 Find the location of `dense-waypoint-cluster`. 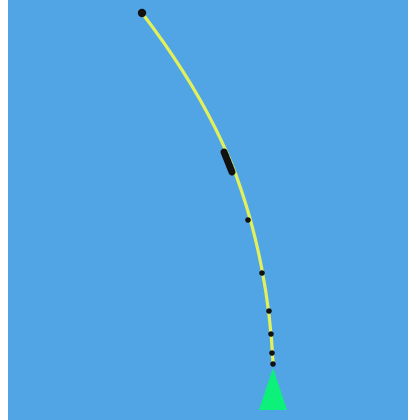

dense-waypoint-cluster is located at coordinates (228, 162).